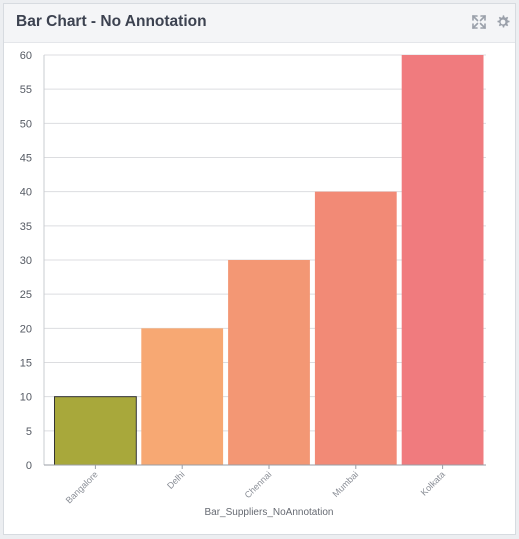  I want to click on x-tick-label: Bangalore, so click(82, 487).